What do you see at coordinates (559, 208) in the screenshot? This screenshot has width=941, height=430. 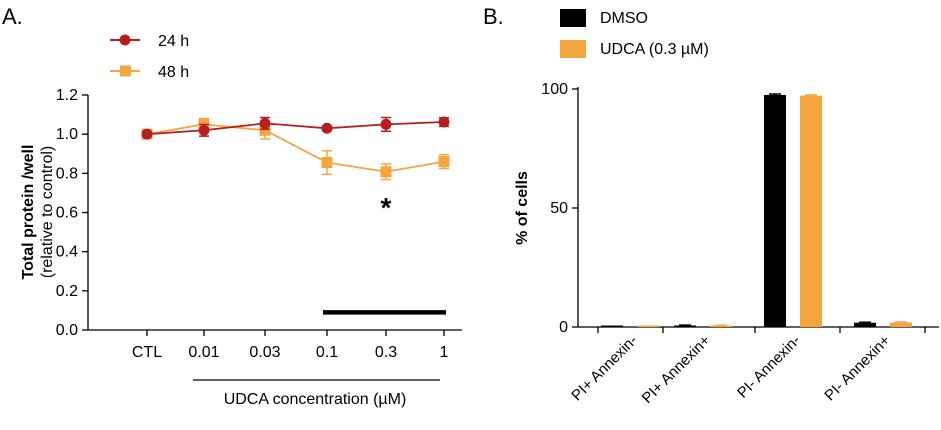 I see `panel-b-ytick-label: 50` at bounding box center [559, 208].